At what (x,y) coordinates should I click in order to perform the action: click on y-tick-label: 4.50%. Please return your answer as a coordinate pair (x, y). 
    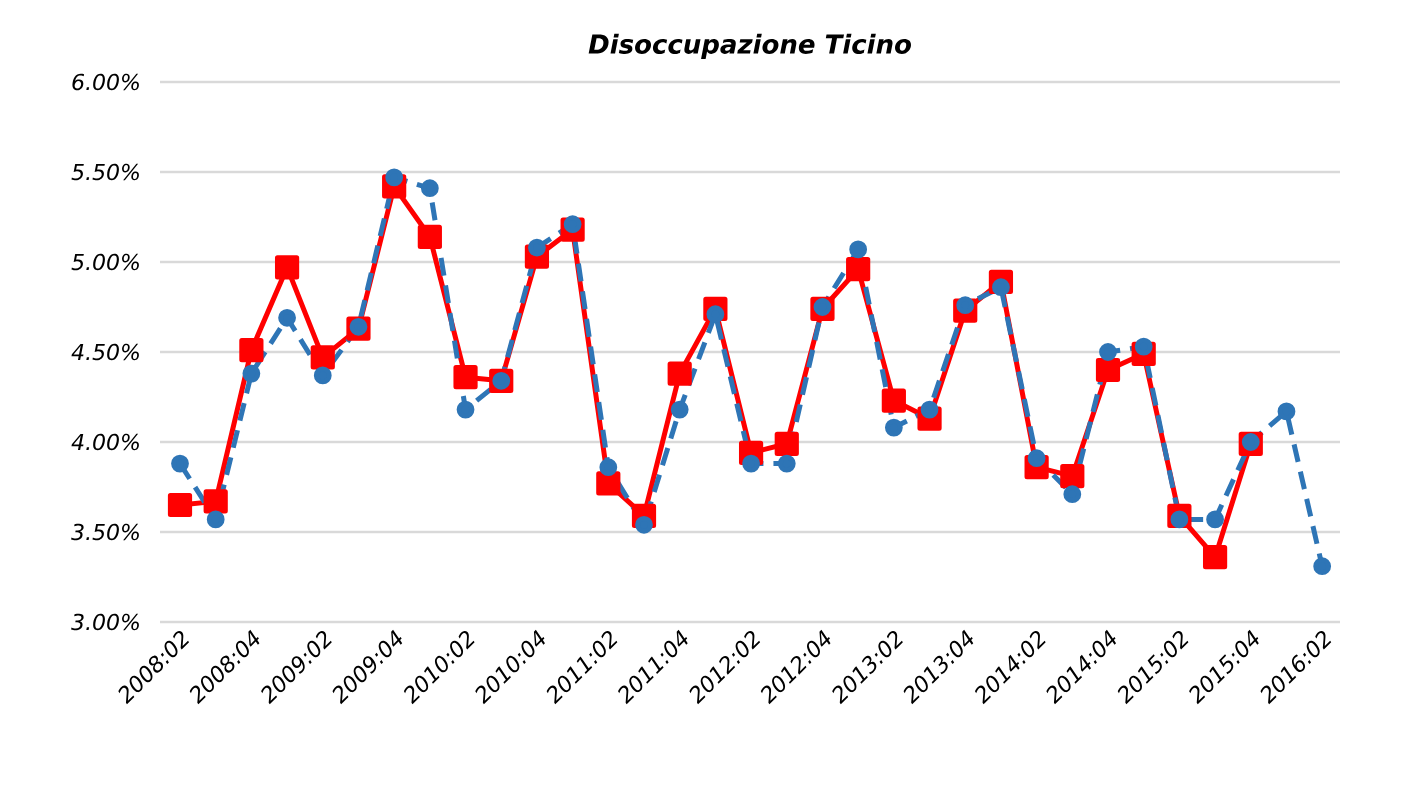
    Looking at the image, I should click on (105, 352).